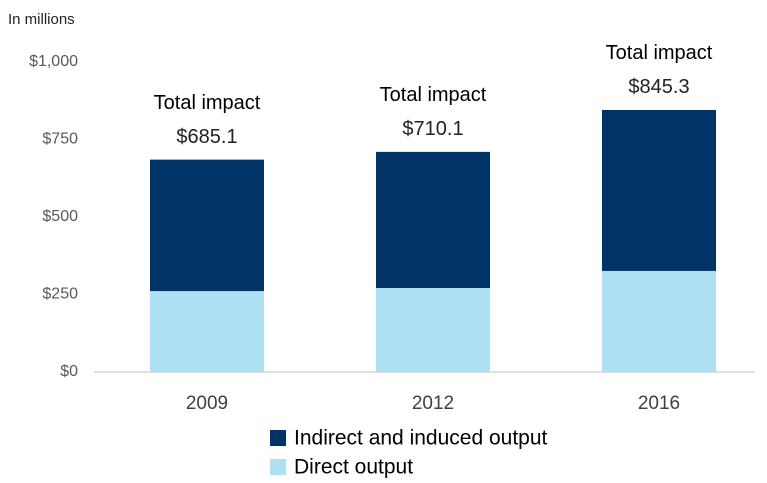 The height and width of the screenshot is (483, 767). What do you see at coordinates (41, 19) in the screenshot?
I see `chart-subtitle: In millions` at bounding box center [41, 19].